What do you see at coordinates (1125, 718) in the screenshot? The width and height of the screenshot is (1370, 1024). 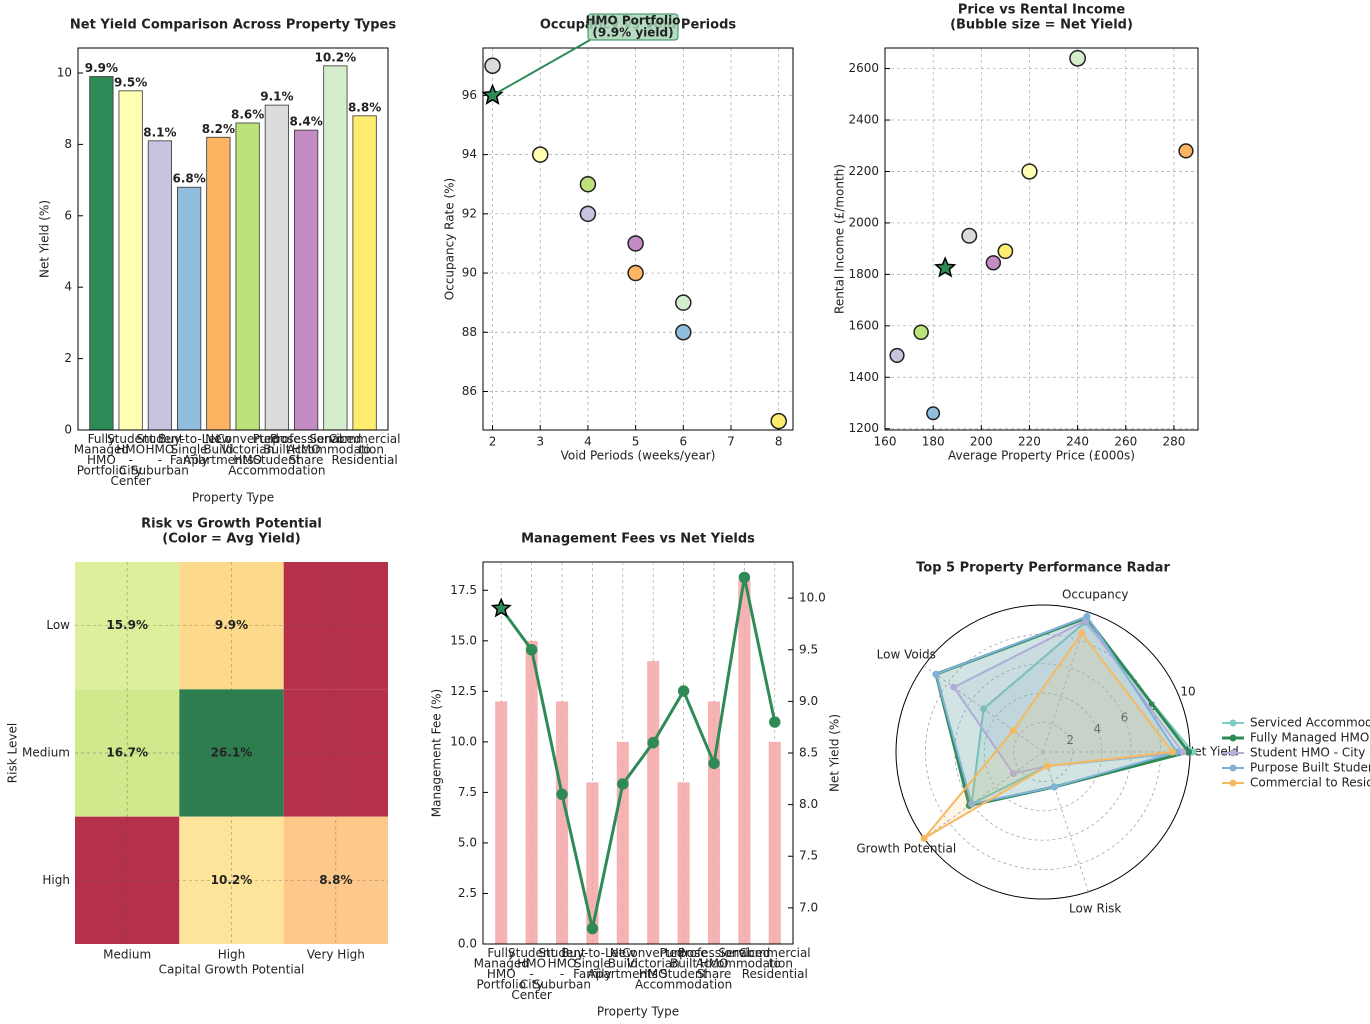 I see `r-tick-label: 6` at bounding box center [1125, 718].